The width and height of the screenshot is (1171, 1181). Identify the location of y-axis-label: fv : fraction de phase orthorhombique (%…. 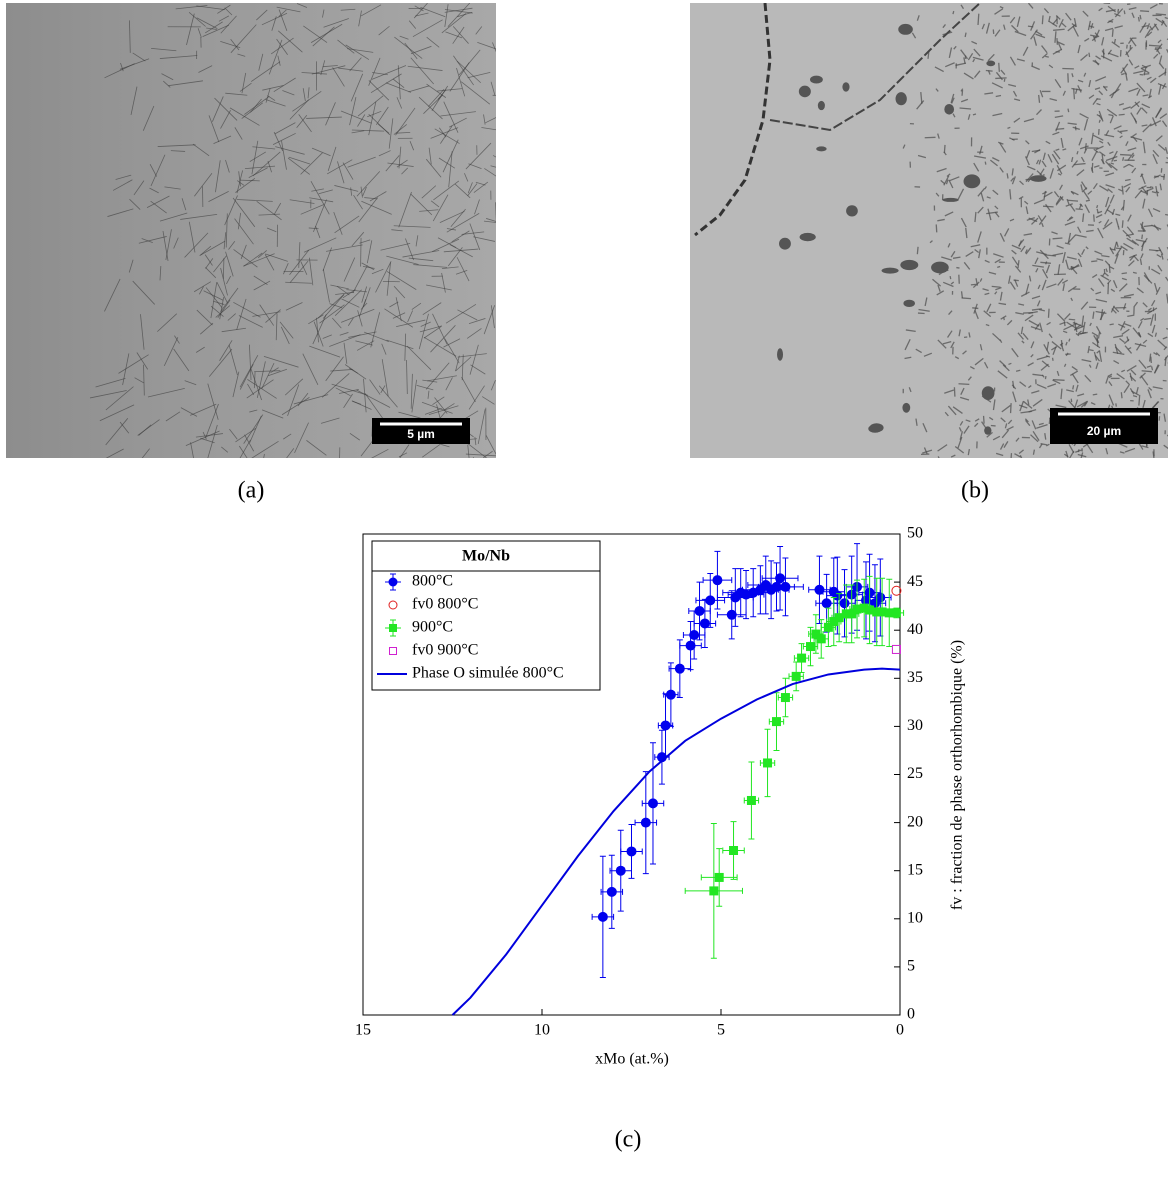
(957, 775).